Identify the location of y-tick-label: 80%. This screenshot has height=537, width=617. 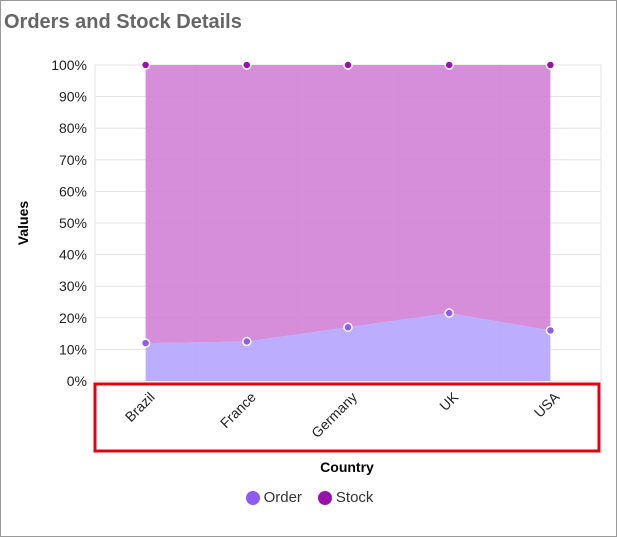
(73, 128).